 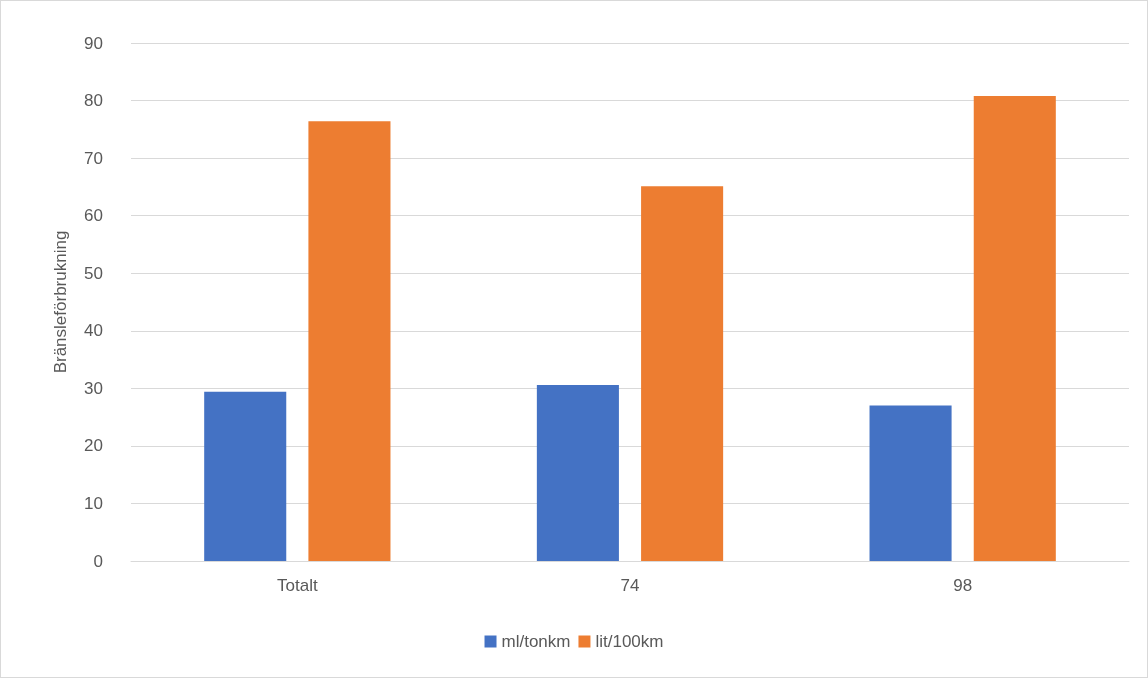 What do you see at coordinates (93, 216) in the screenshot?
I see `y-tick-label: 60` at bounding box center [93, 216].